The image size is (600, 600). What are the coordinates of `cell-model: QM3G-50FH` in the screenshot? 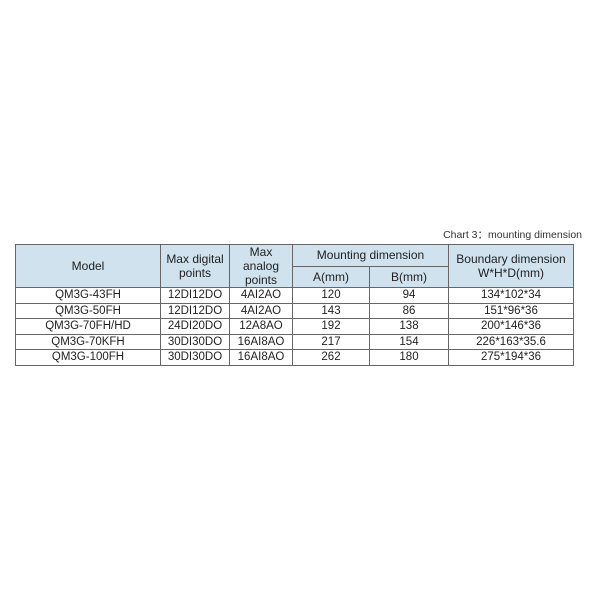 It's located at (88, 310).